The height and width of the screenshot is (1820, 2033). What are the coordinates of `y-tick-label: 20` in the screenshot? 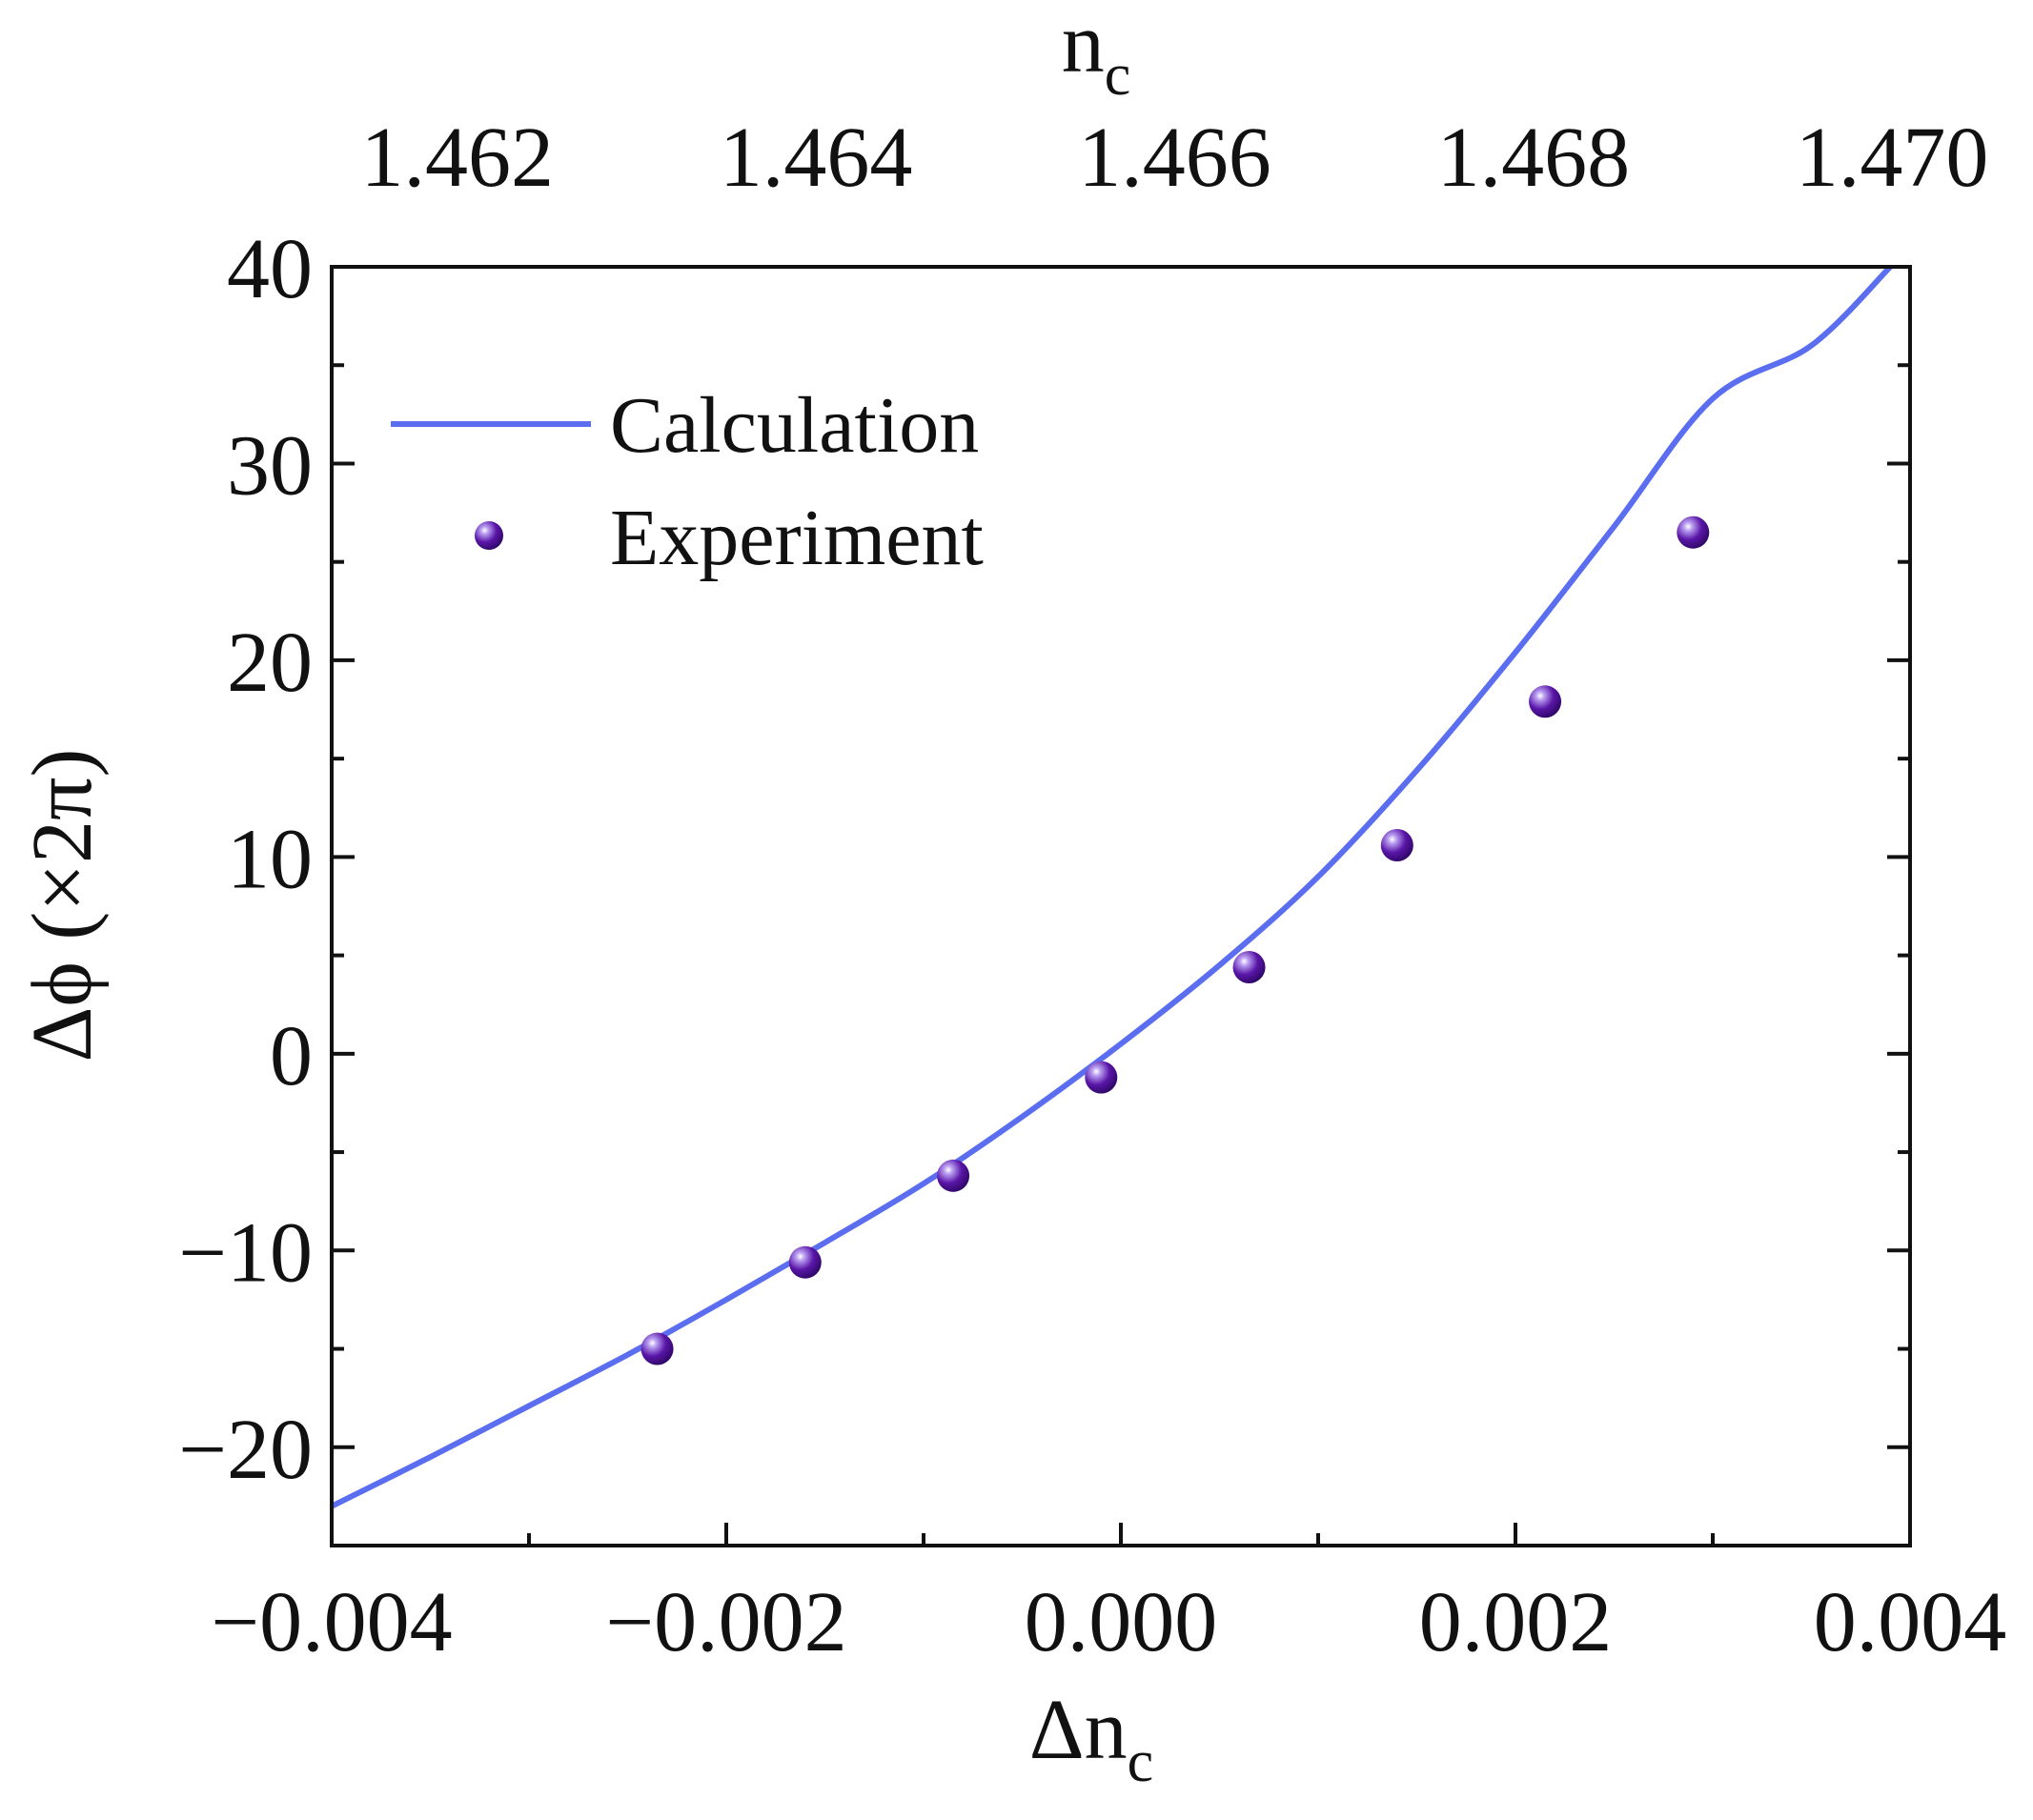 It's located at (270, 663).